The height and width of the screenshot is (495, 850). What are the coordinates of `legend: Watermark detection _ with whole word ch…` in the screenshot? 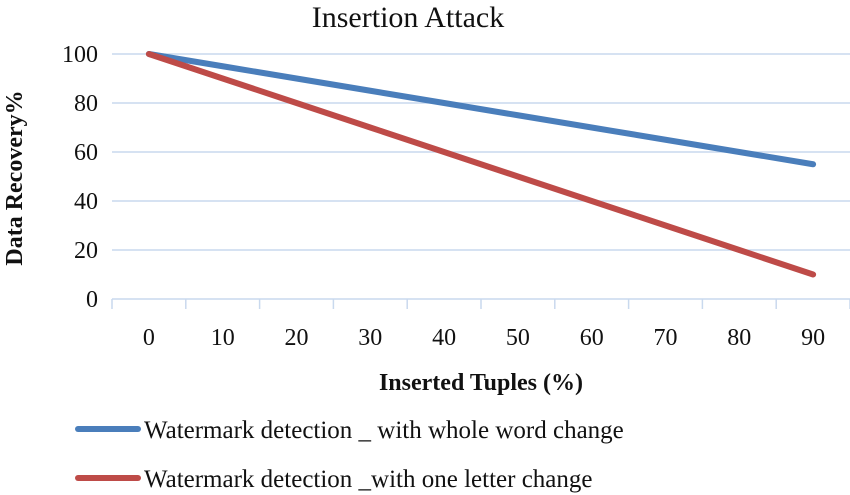 It's located at (349, 455).